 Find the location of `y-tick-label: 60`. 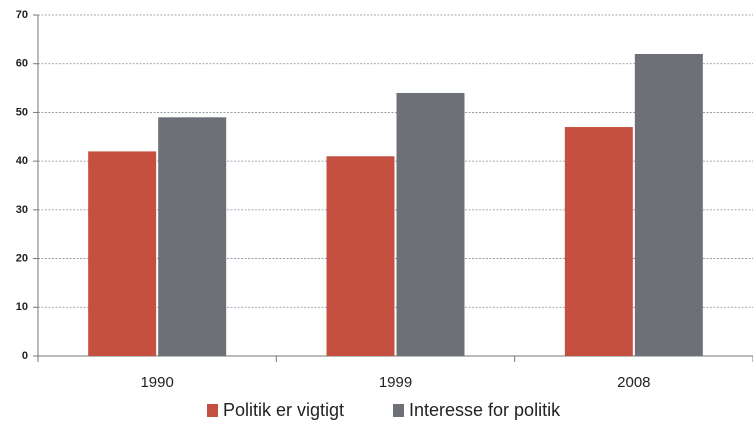

y-tick-label: 60 is located at coordinates (22, 64).